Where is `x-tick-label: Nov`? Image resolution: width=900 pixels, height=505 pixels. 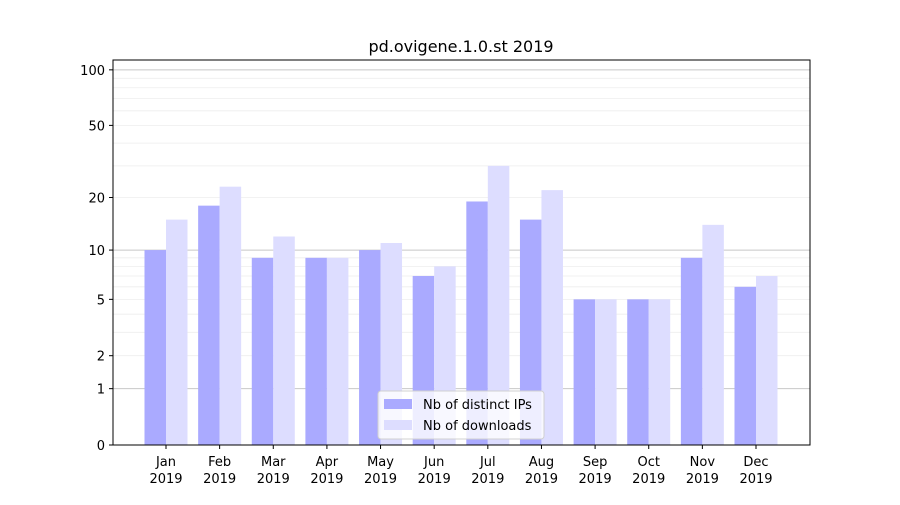 x-tick-label: Nov is located at coordinates (703, 462).